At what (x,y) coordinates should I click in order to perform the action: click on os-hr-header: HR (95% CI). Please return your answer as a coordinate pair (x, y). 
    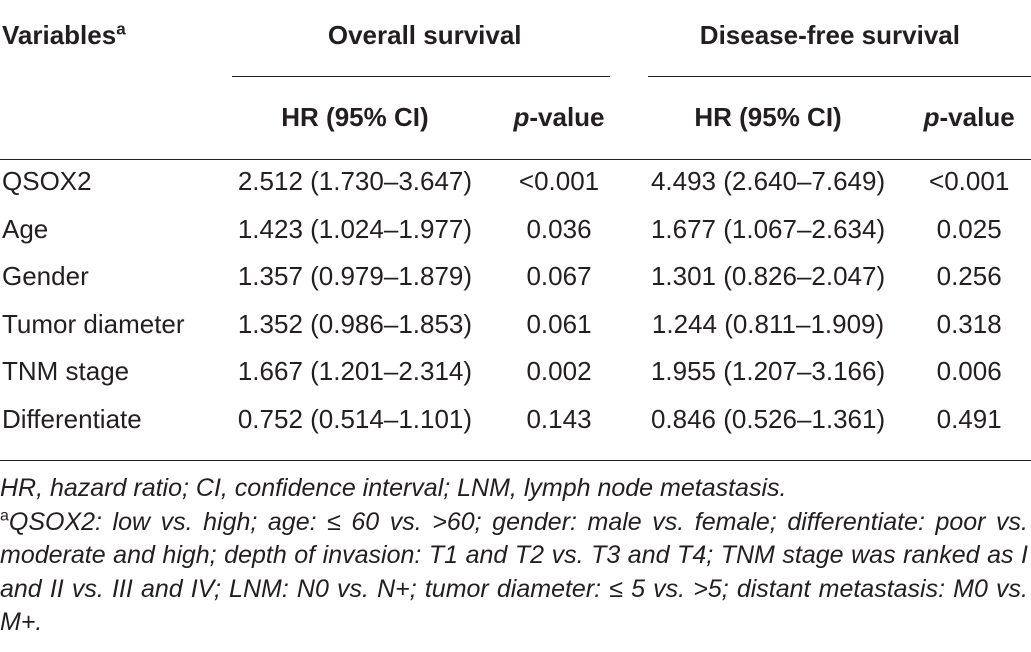
    Looking at the image, I should click on (355, 116).